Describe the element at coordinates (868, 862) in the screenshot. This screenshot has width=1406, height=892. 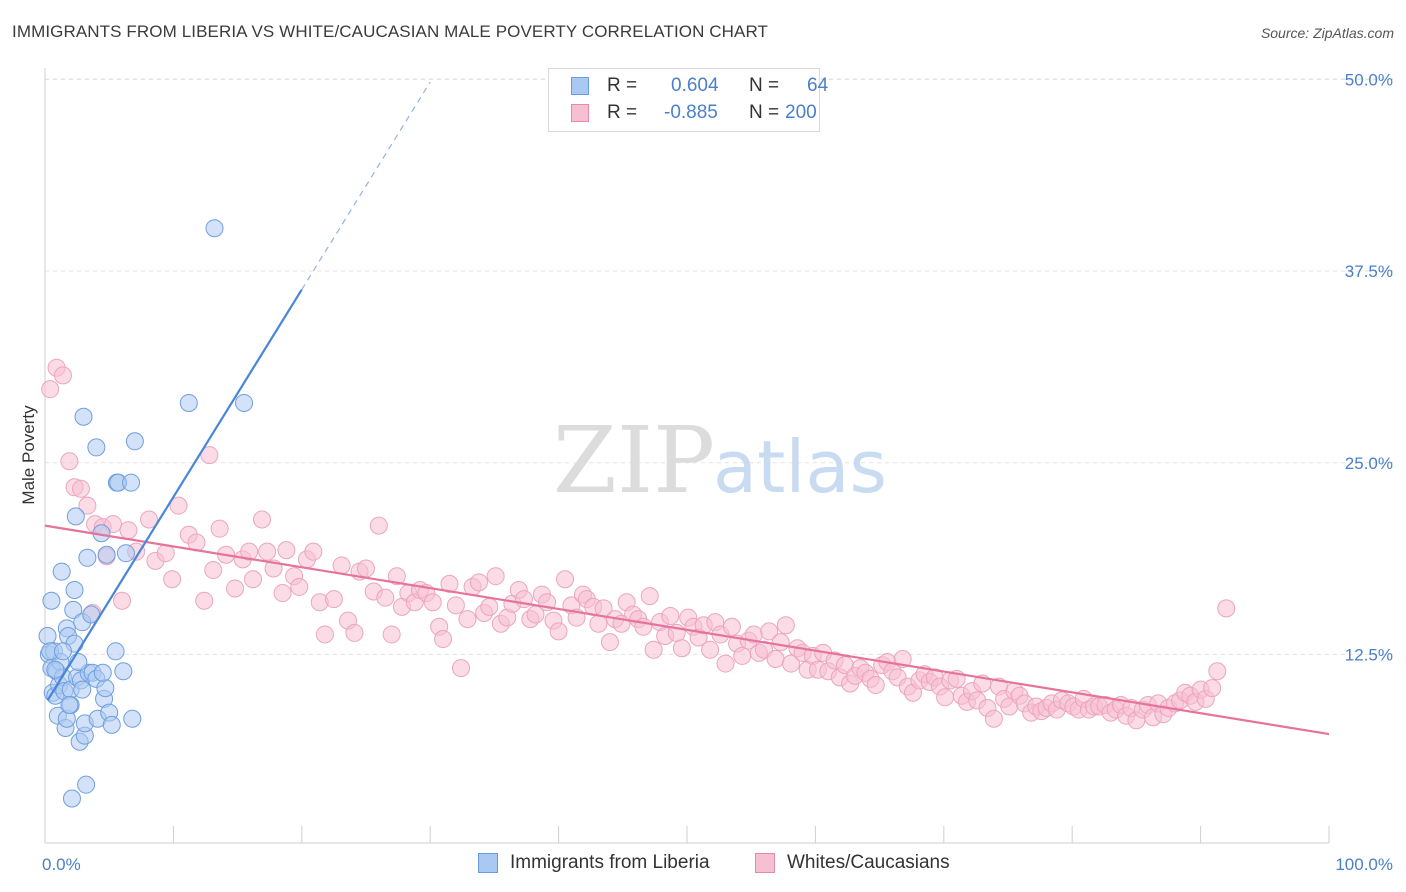
I see `bottom-legend-label-whites: Whites/Caucasians` at that location.